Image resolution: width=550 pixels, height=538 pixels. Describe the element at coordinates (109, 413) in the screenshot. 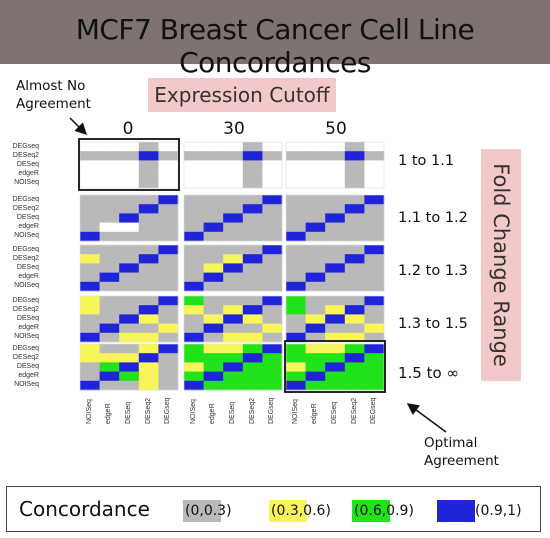

I see `column-method-label: edgeR` at that location.